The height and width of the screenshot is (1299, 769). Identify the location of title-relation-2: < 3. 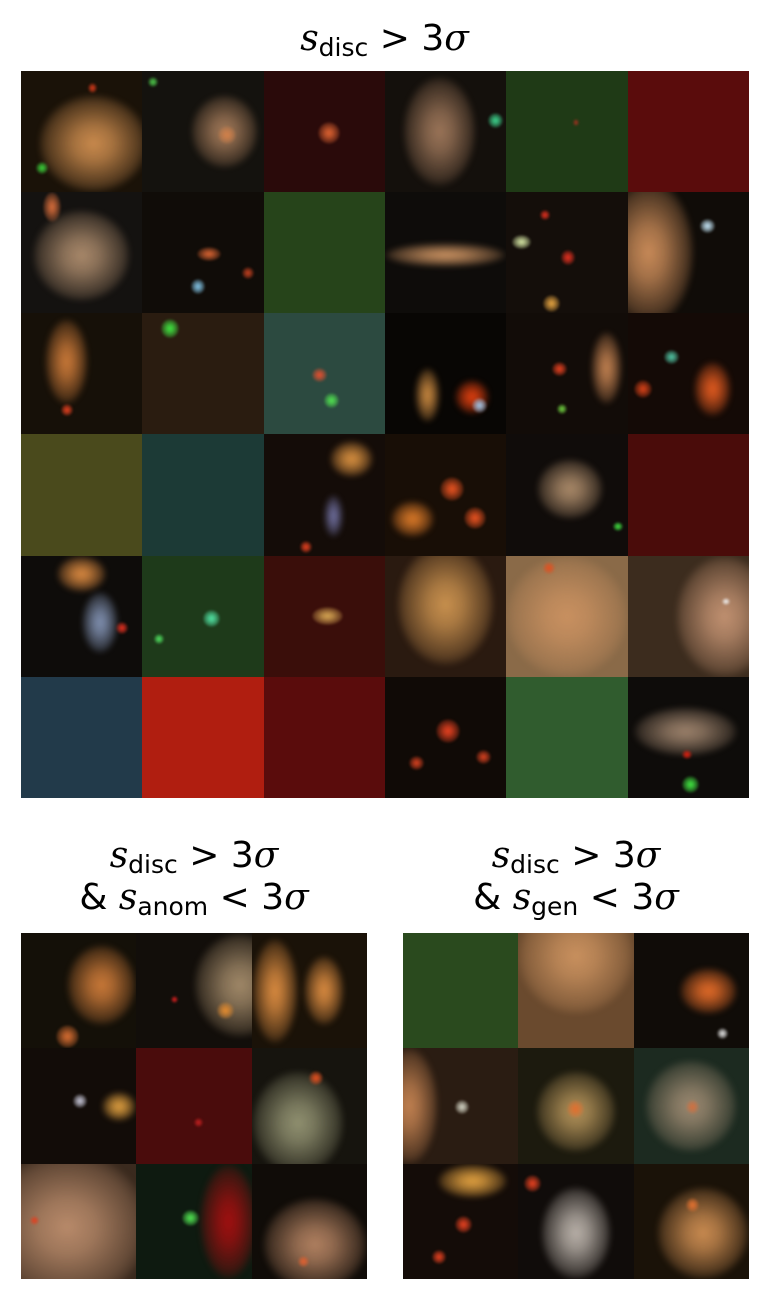
(616, 897).